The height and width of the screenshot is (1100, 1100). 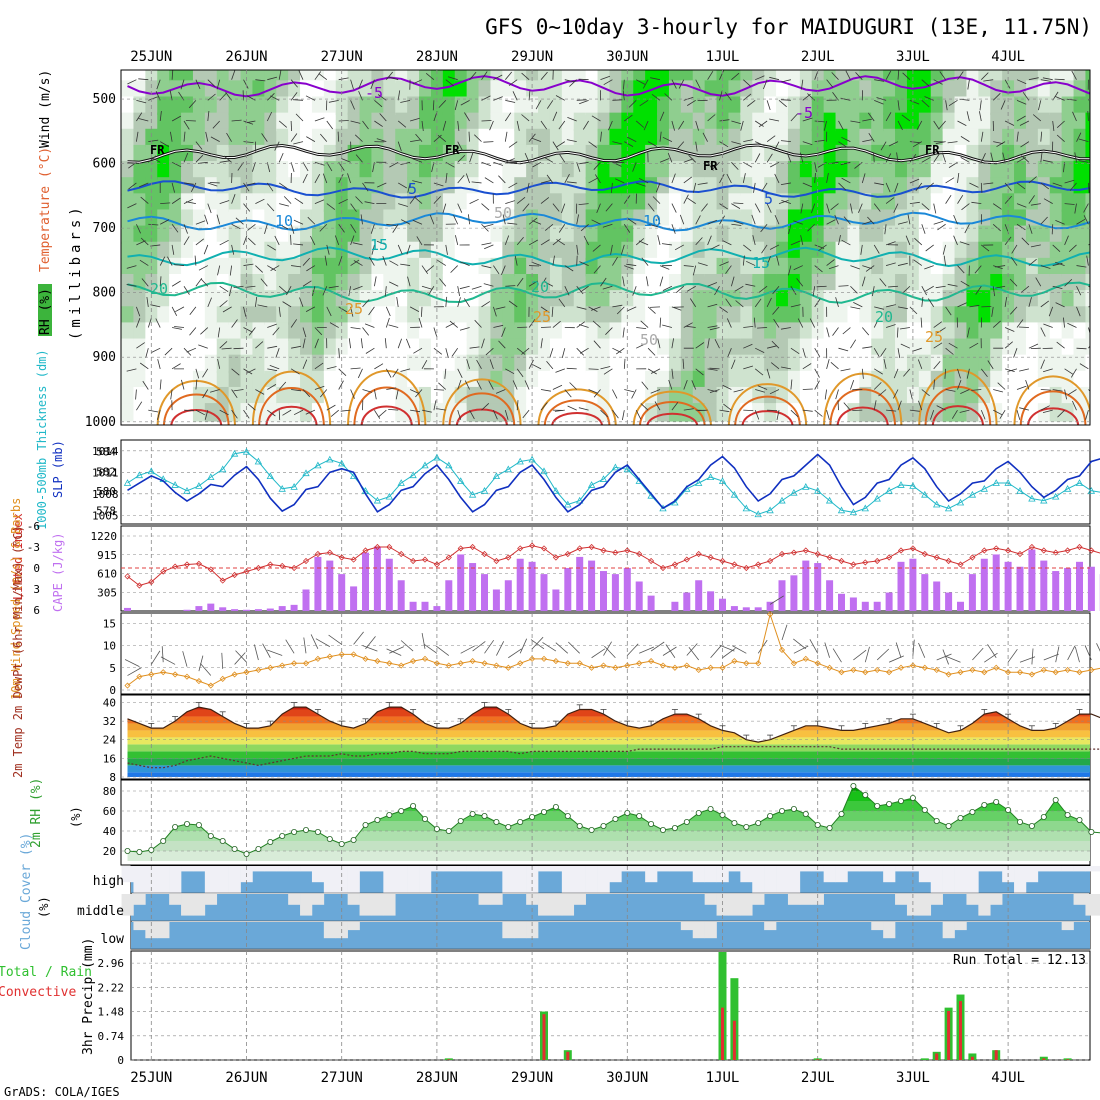 I want to click on rh-tick: 40, so click(x=109, y=831).